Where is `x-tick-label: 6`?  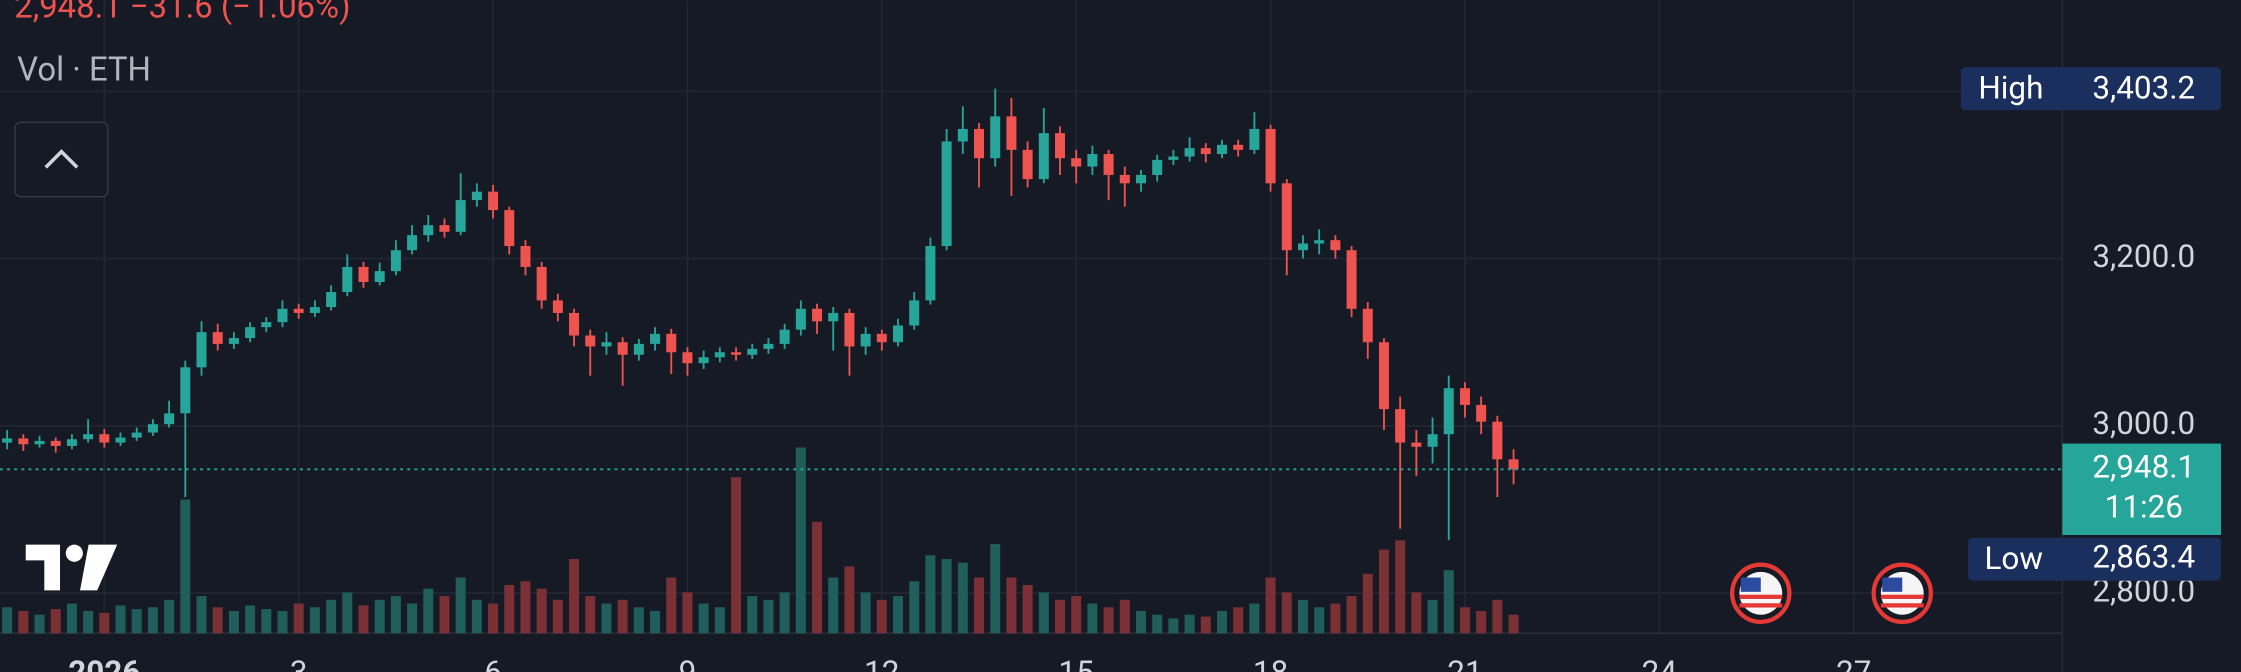
x-tick-label: 6 is located at coordinates (493, 663).